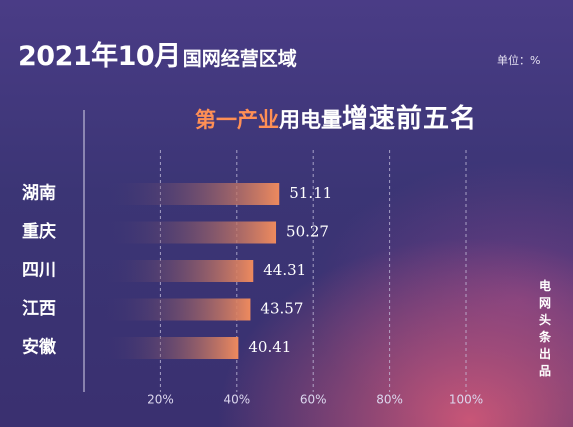 The image size is (573, 427). I want to click on value-label-2: 50.27, so click(307, 232).